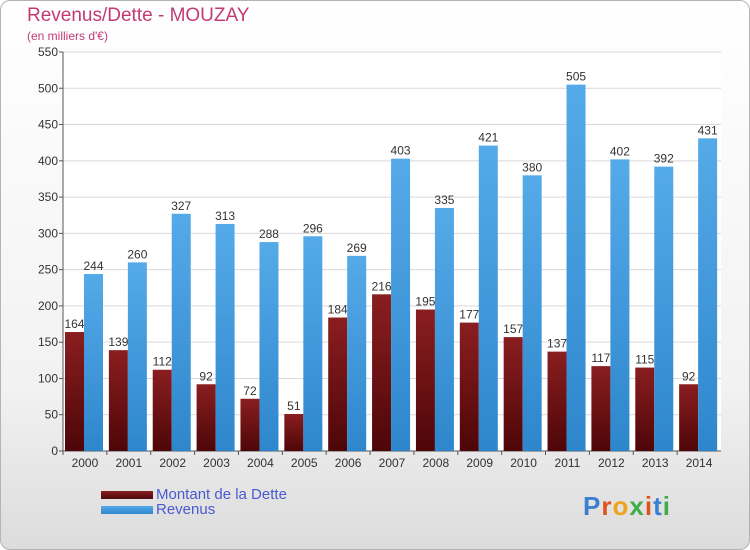  I want to click on data-label-revenus: 380, so click(532, 167).